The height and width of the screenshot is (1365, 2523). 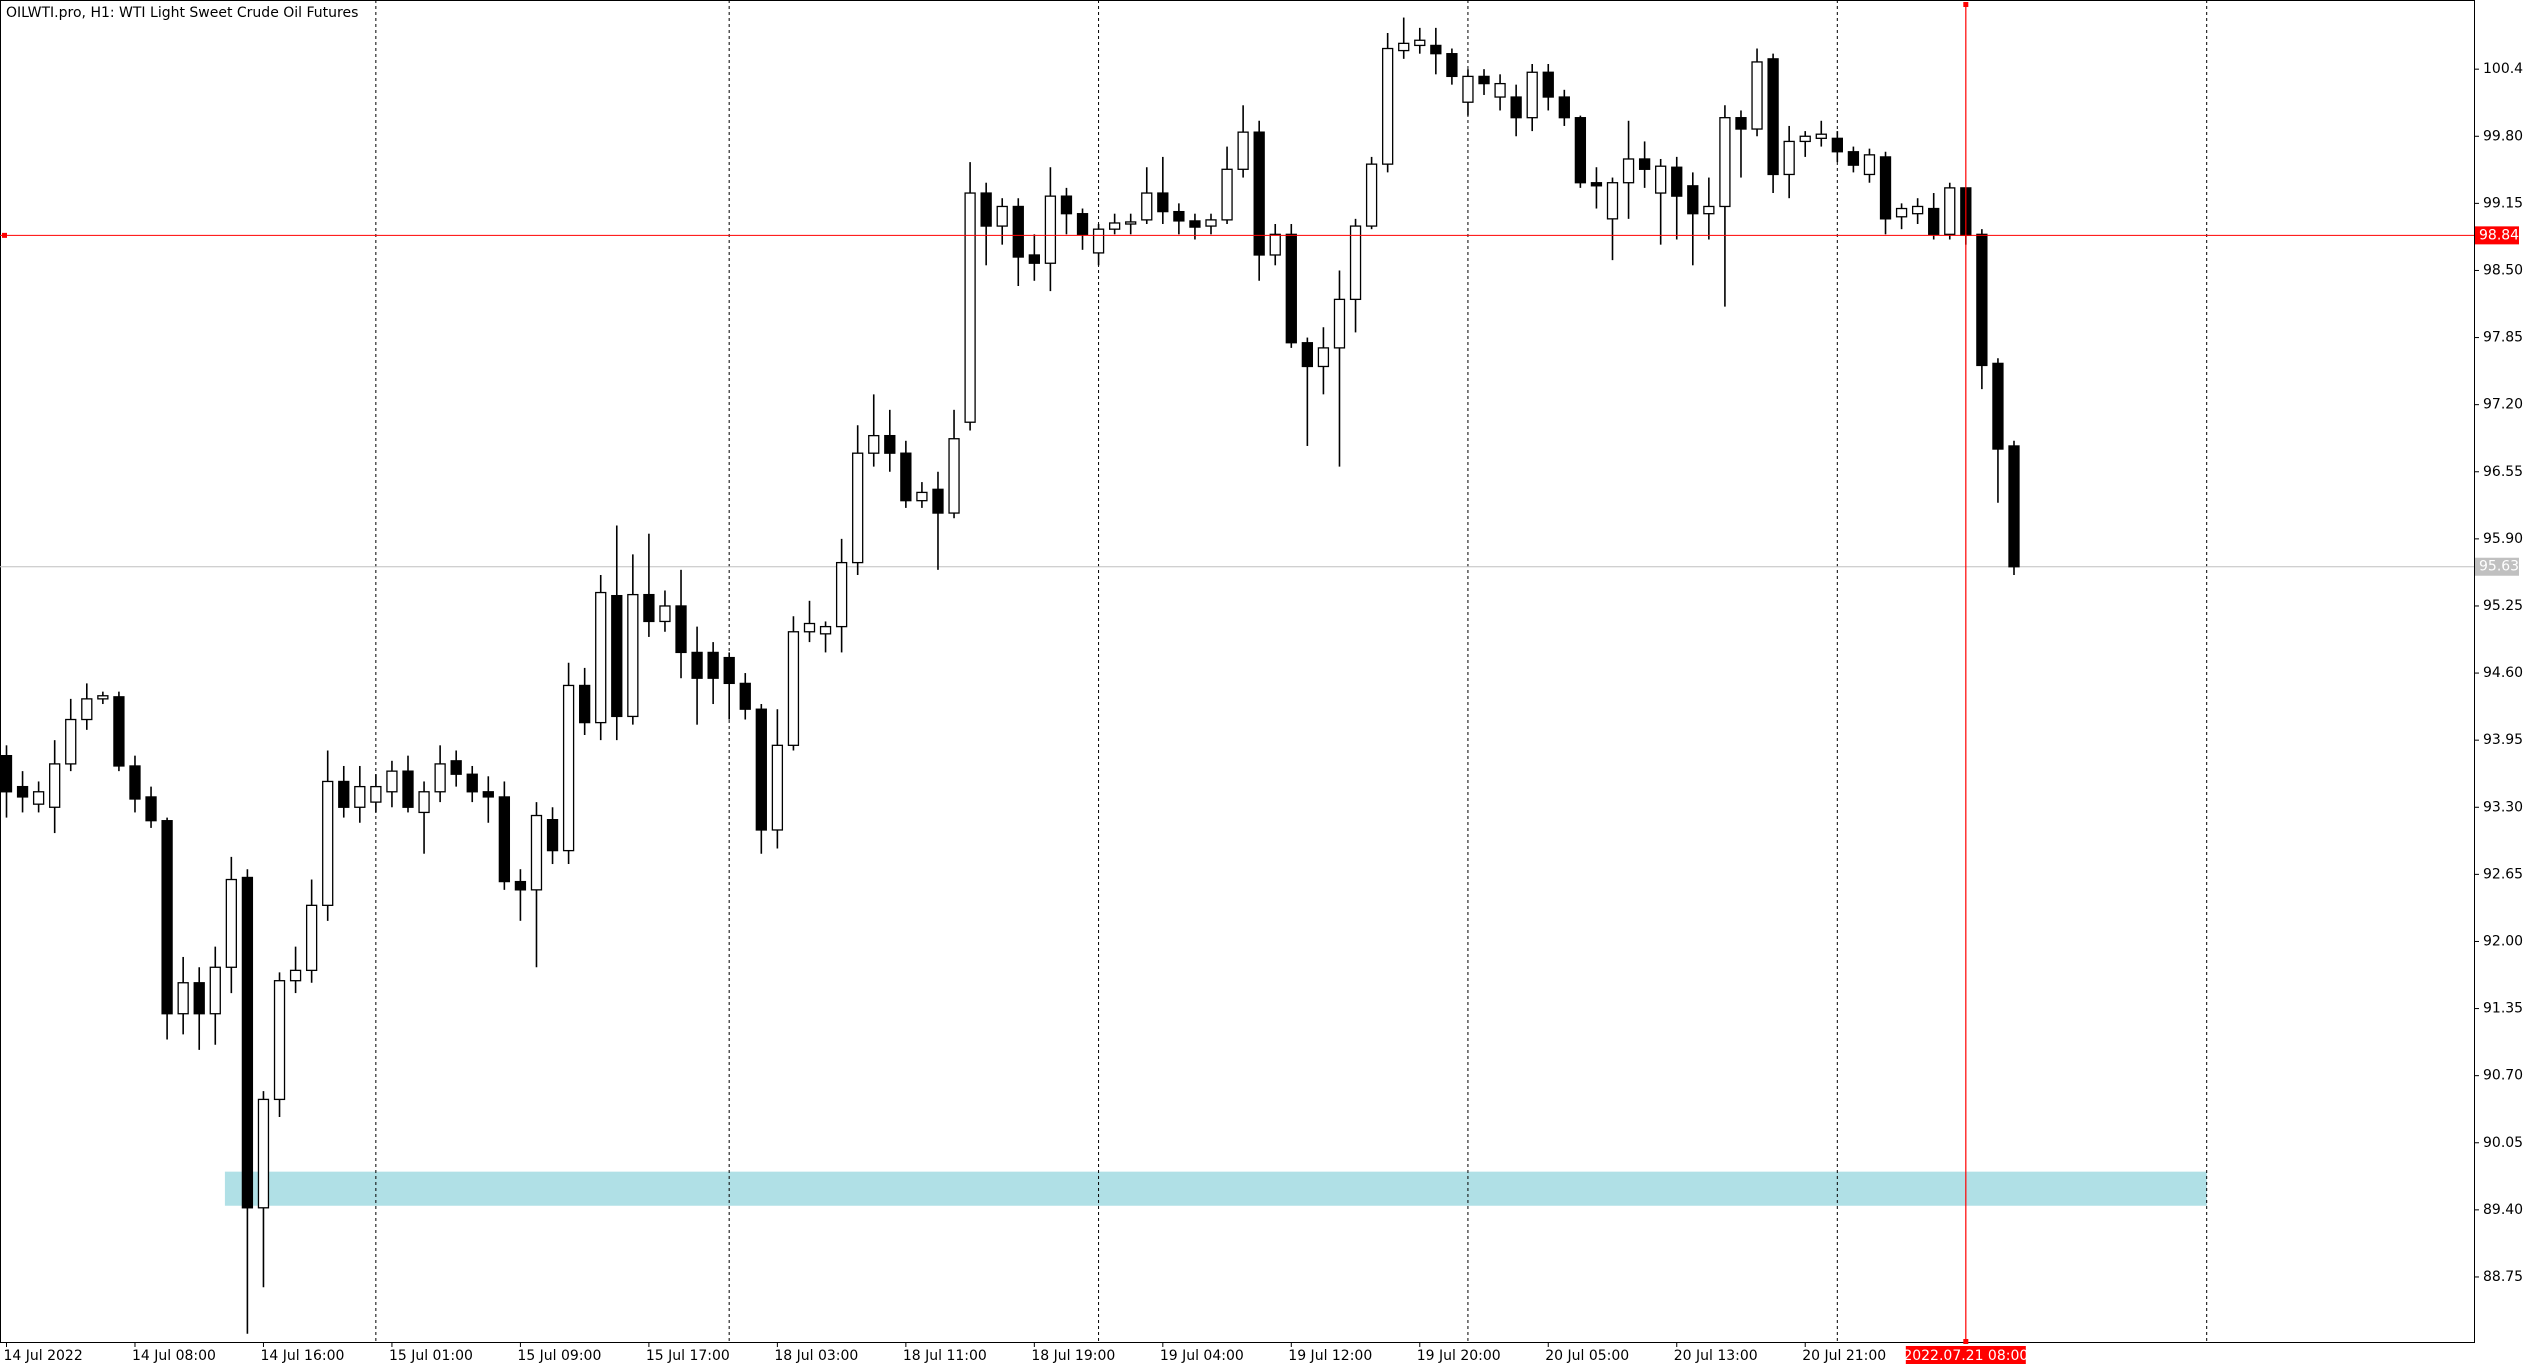 I want to click on crosshair-time-label: 2022.07.21 08:00, so click(x=1965, y=1356).